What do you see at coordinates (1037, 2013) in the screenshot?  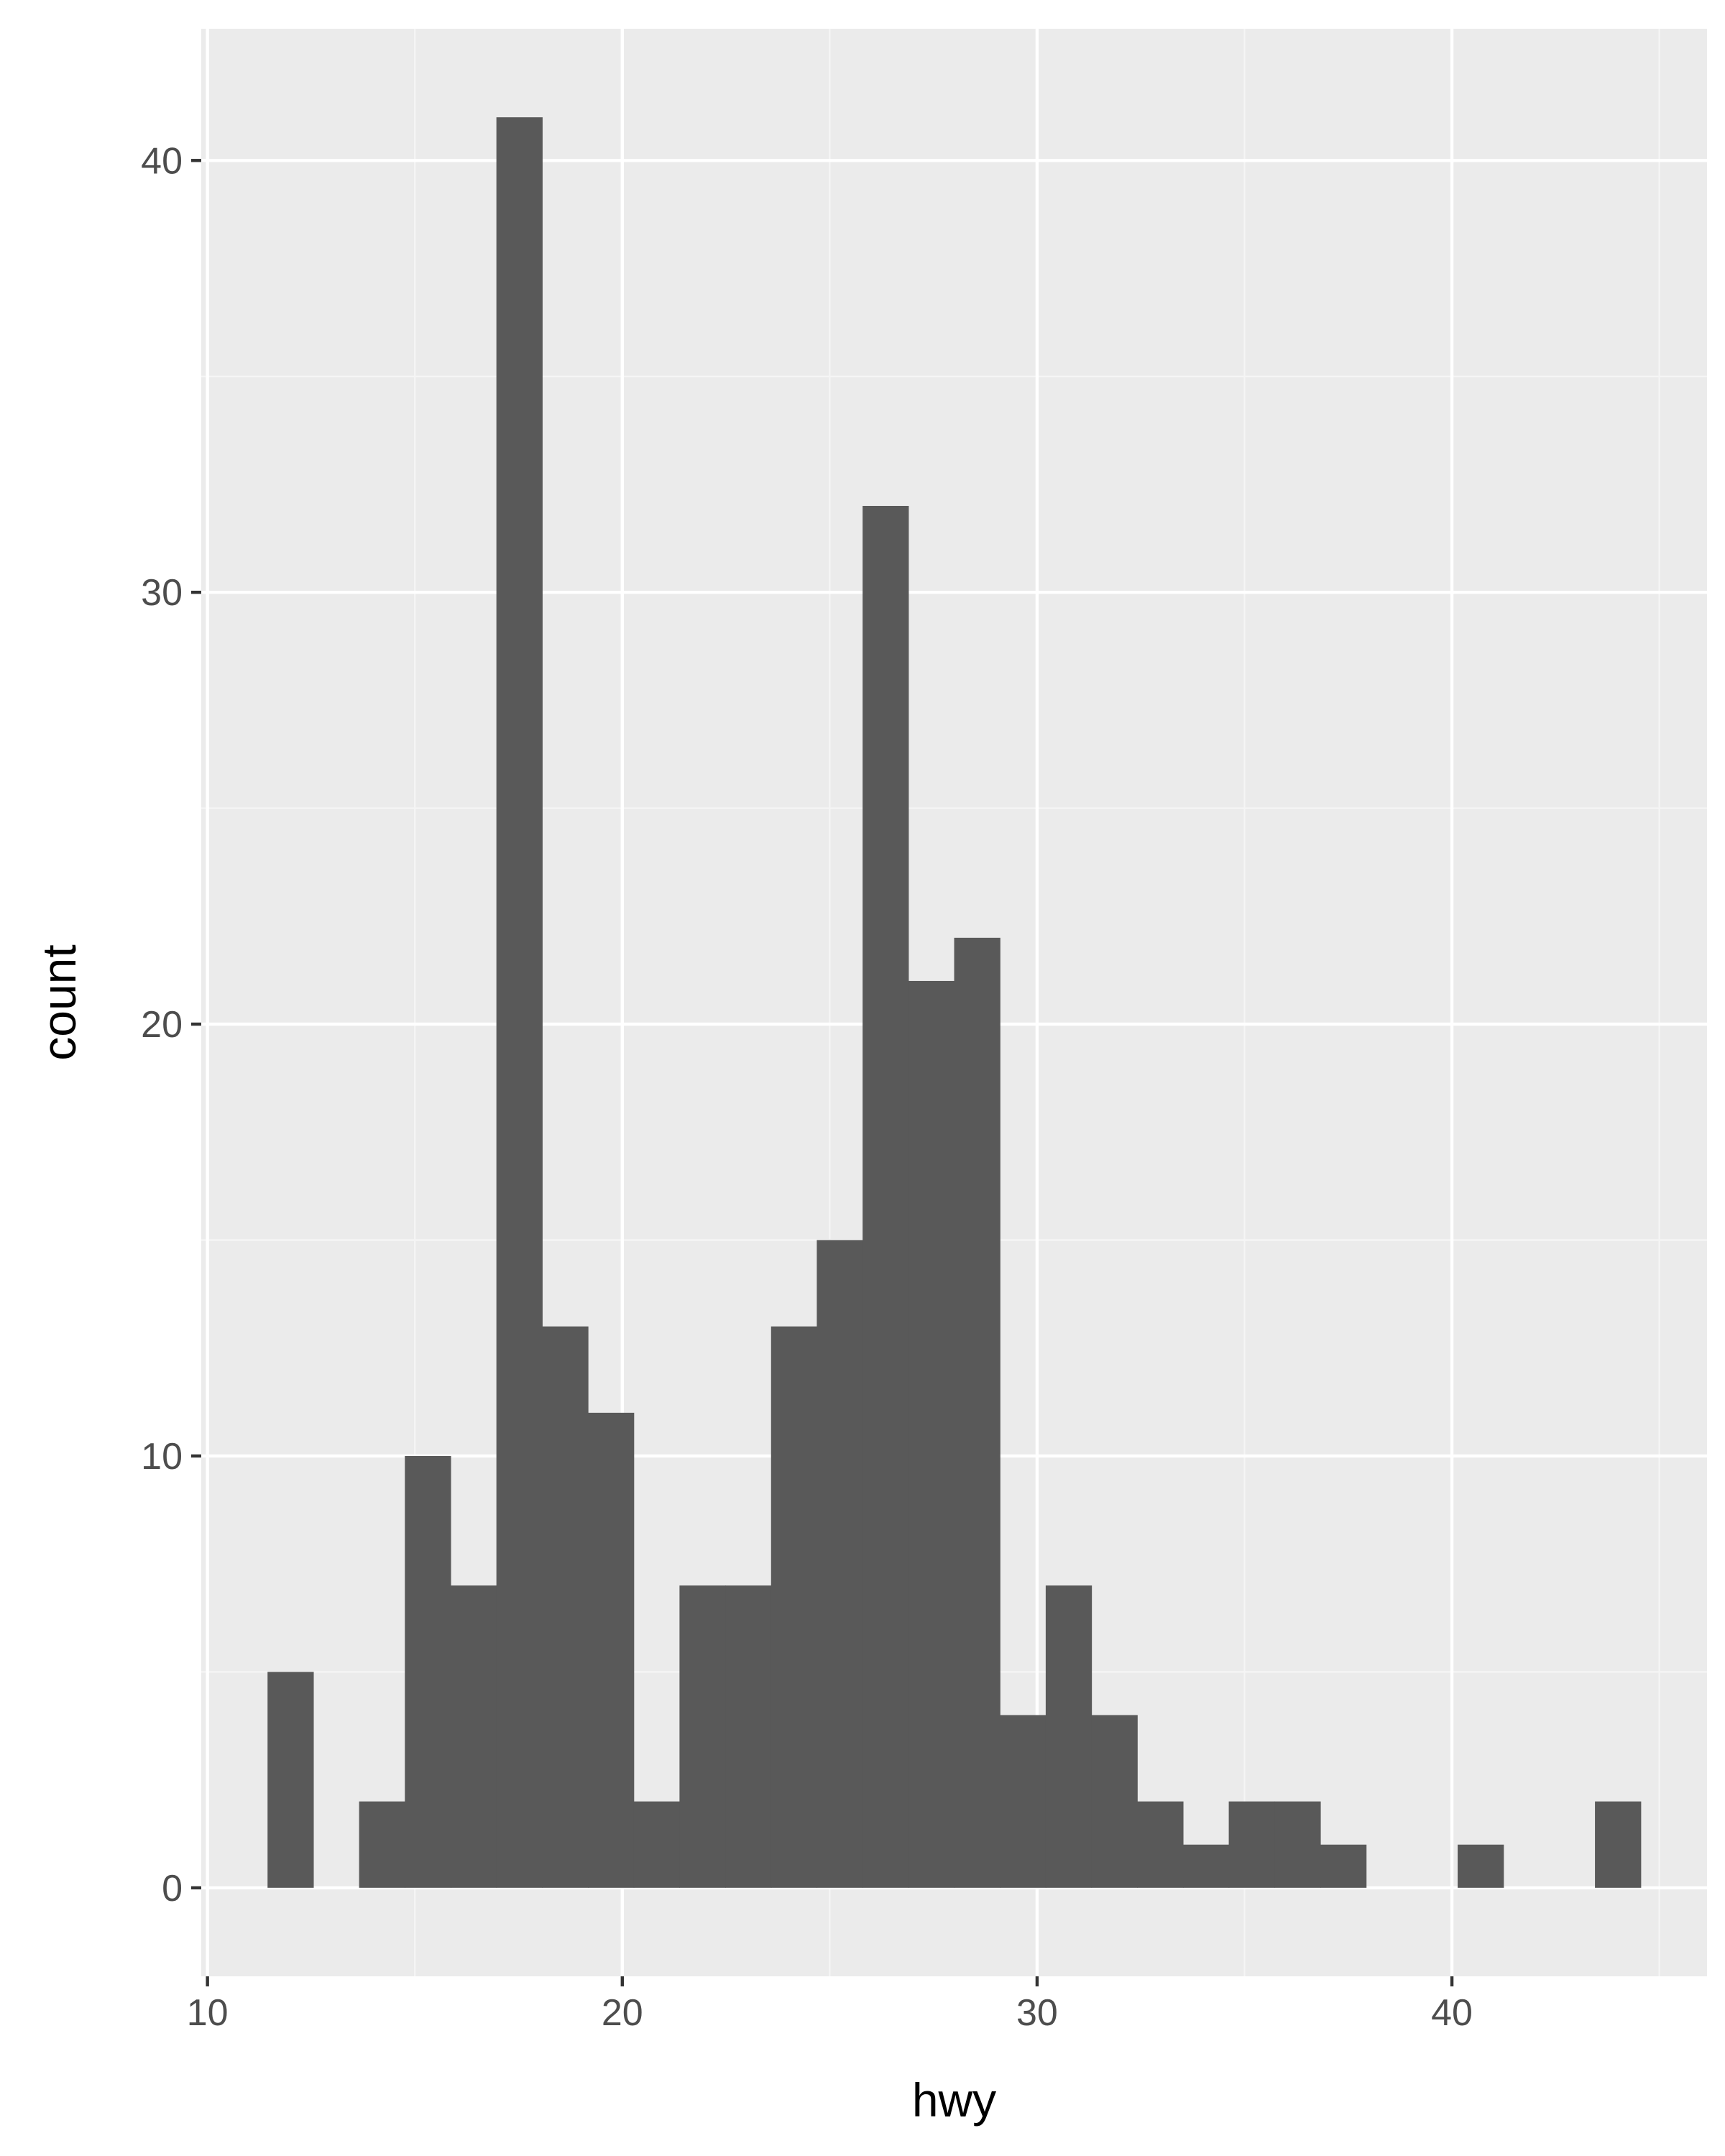 I see `x-tick-label: 30` at bounding box center [1037, 2013].